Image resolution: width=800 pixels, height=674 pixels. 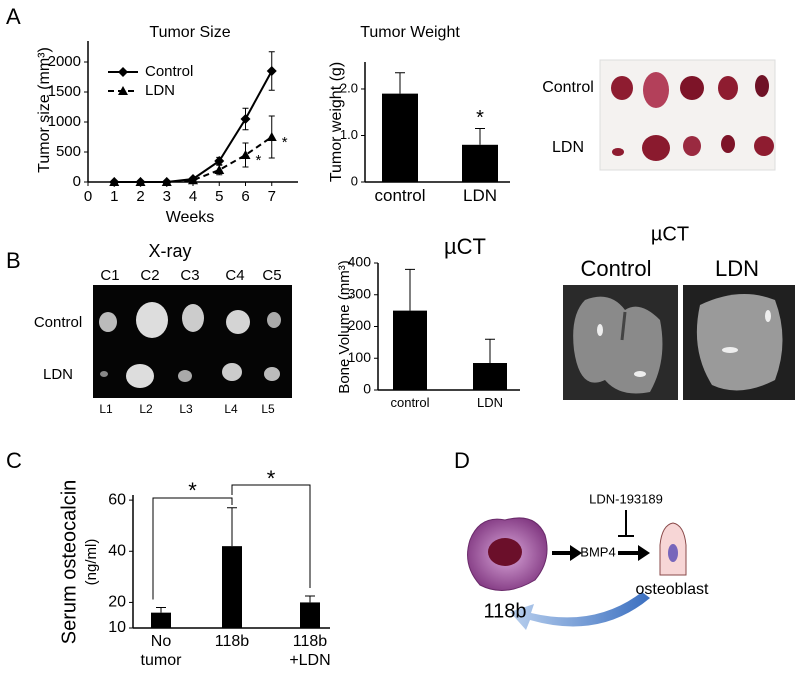 What do you see at coordinates (192, 341) in the screenshot?
I see `xray-image` at bounding box center [192, 341].